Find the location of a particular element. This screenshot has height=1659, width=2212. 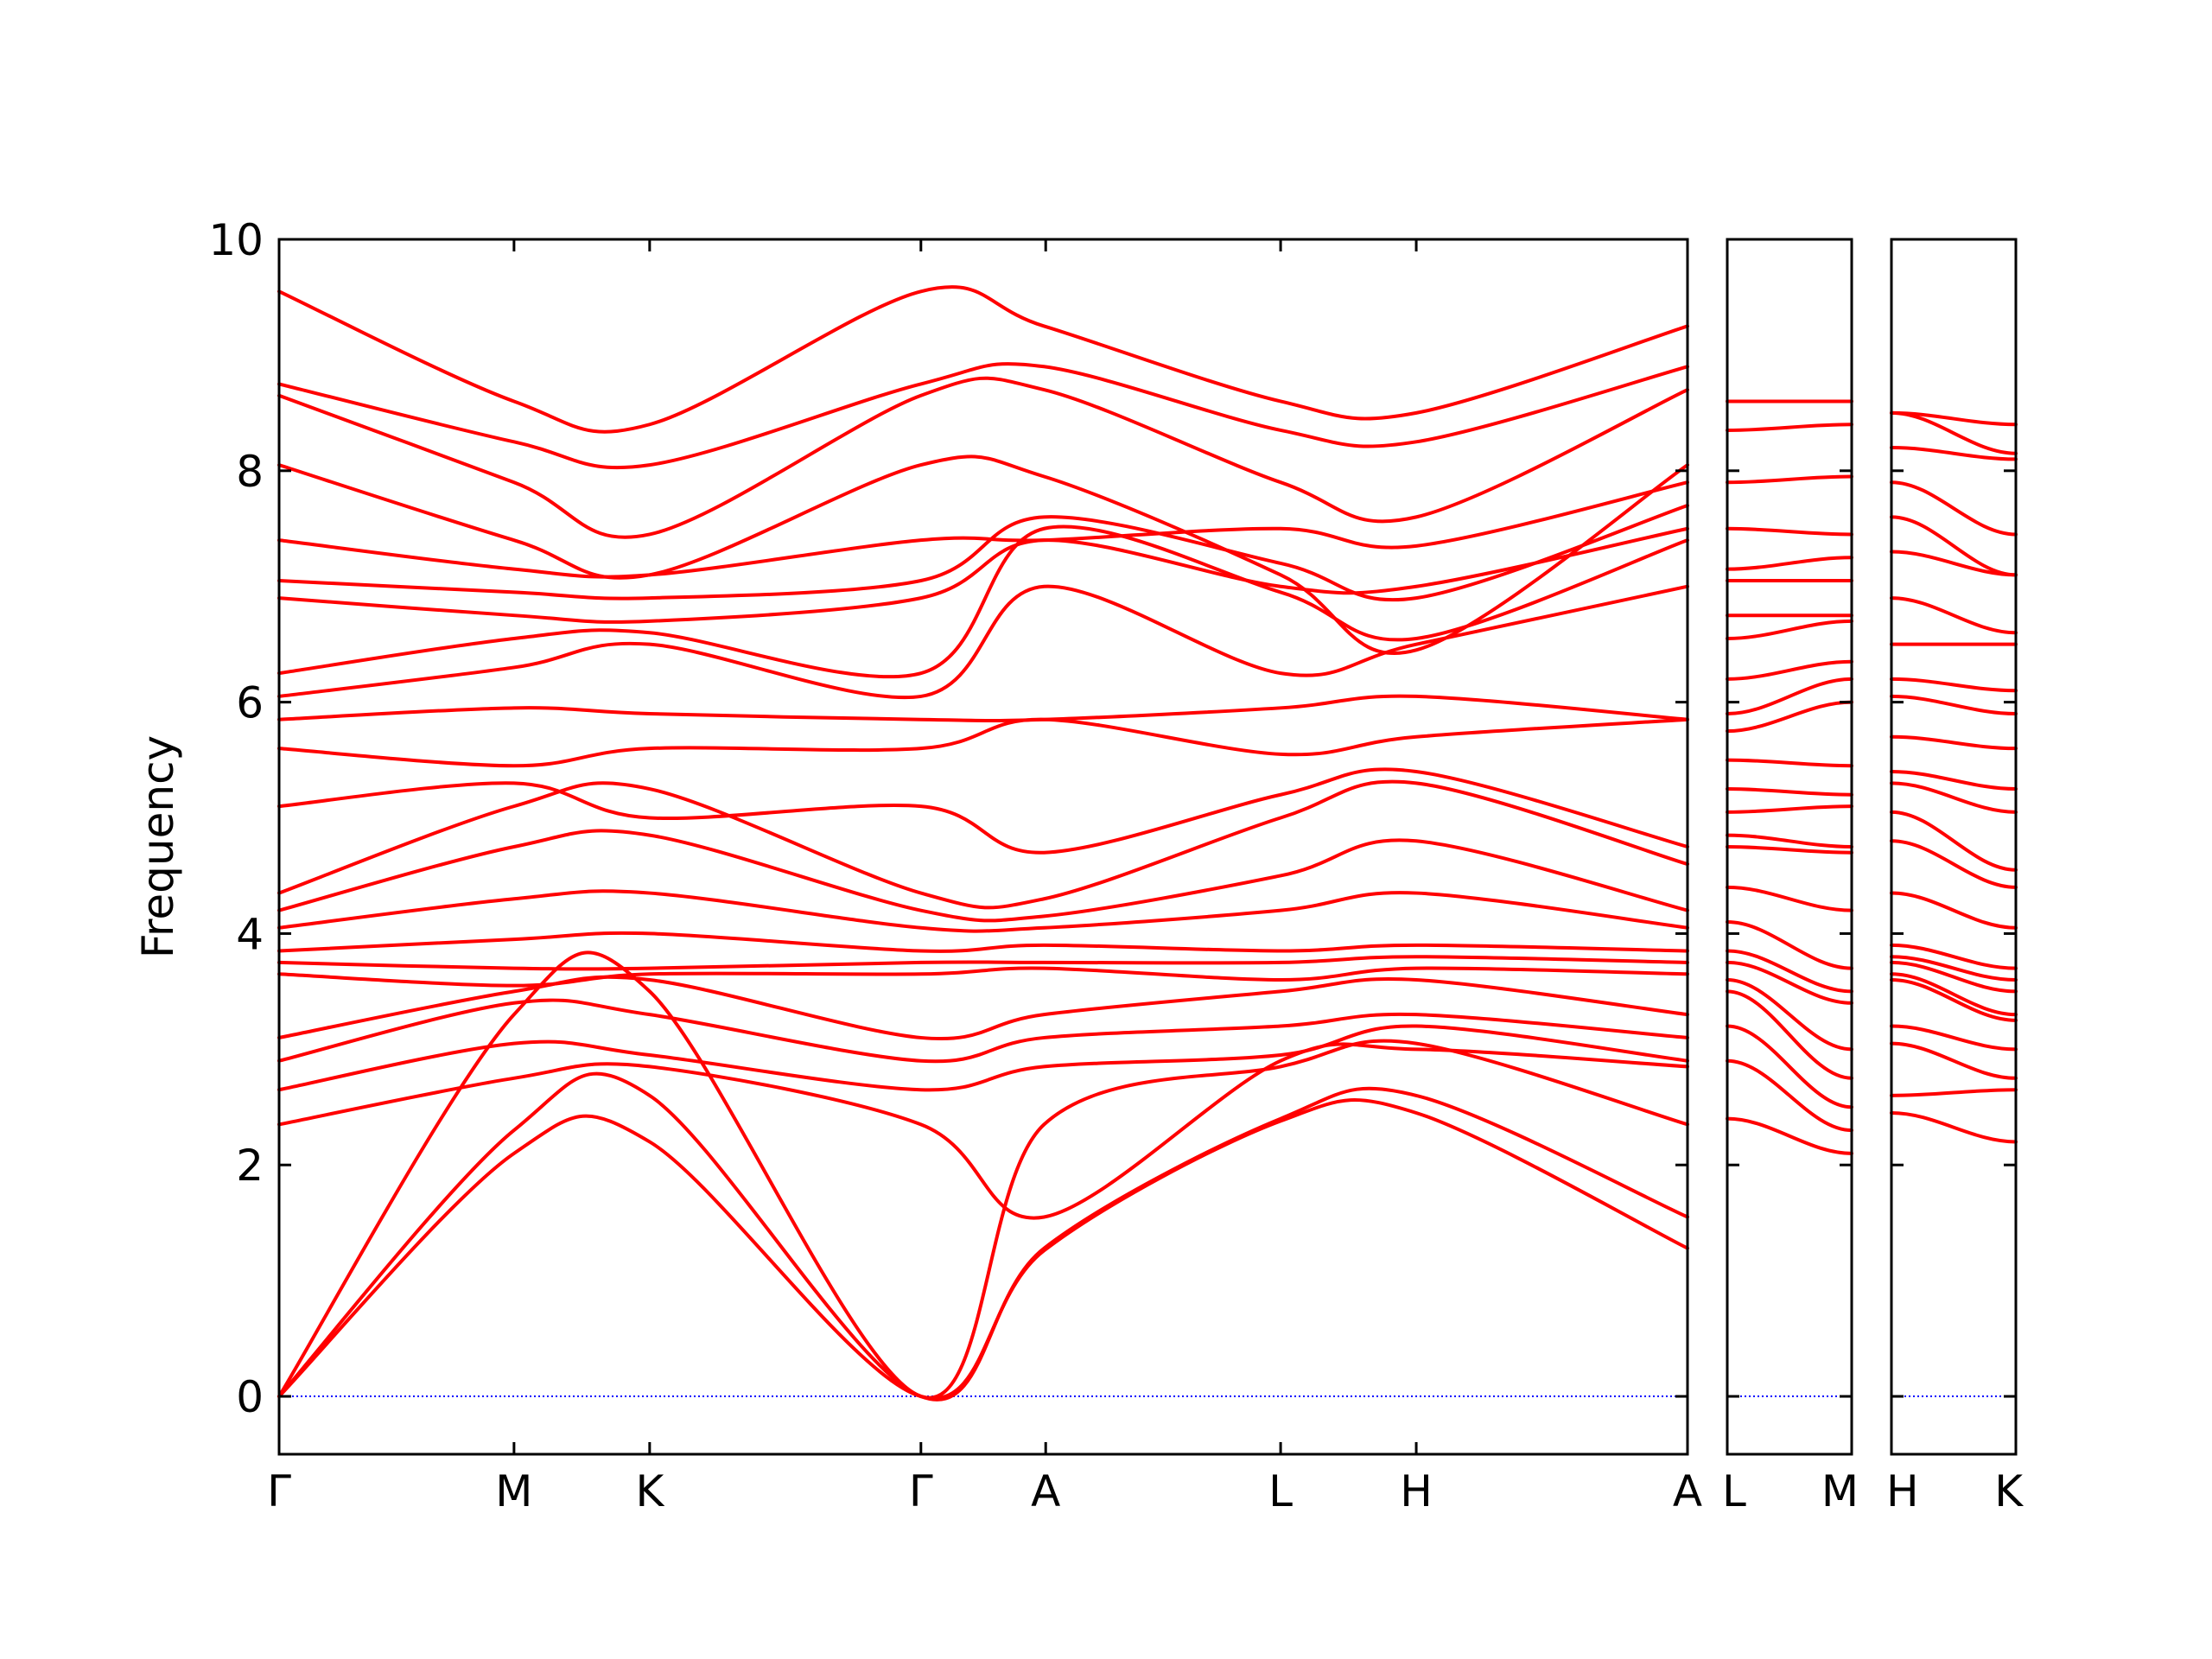

y-tick-label: 8 is located at coordinates (250, 472).